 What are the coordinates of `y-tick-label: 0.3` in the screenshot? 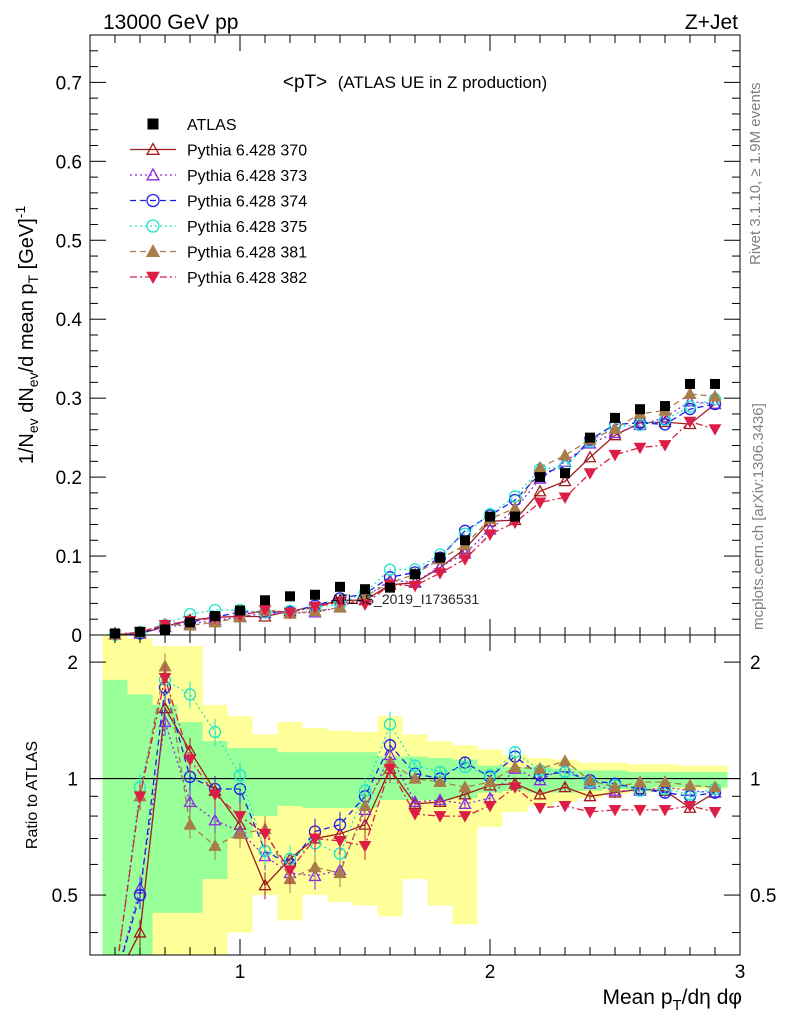 It's located at (69, 399).